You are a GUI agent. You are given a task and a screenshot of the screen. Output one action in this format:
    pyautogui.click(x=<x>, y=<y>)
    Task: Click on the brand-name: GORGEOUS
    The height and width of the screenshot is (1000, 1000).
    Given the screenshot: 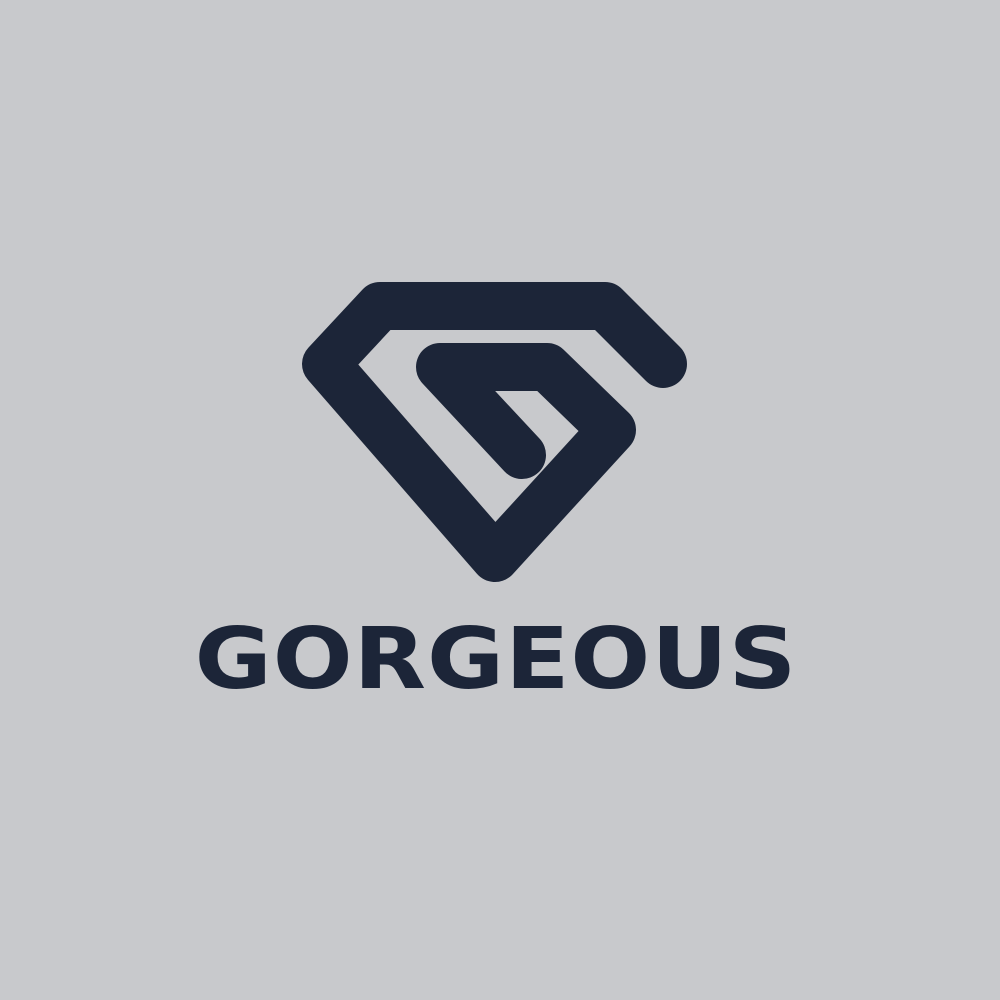 What is the action you would take?
    pyautogui.click(x=496, y=659)
    